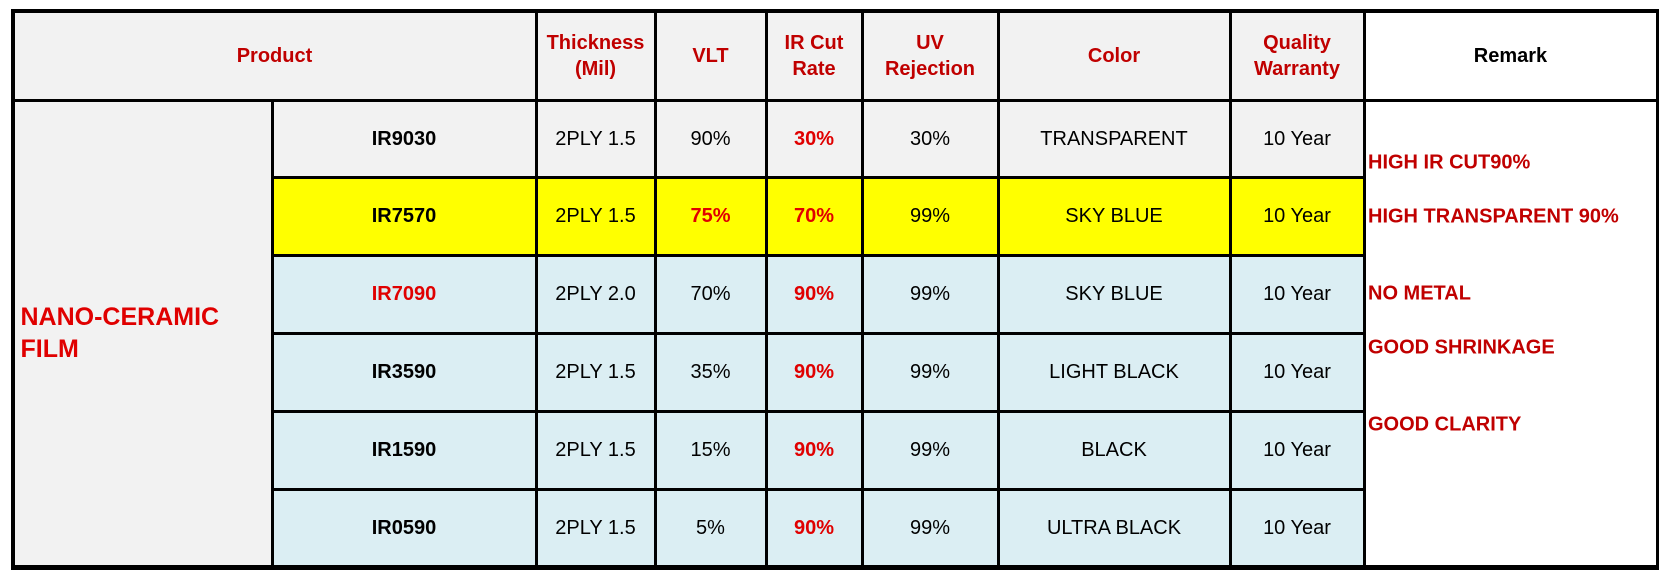 The width and height of the screenshot is (1665, 574). Describe the element at coordinates (814, 55) in the screenshot. I see `header-cell: IR Cut Rate` at that location.